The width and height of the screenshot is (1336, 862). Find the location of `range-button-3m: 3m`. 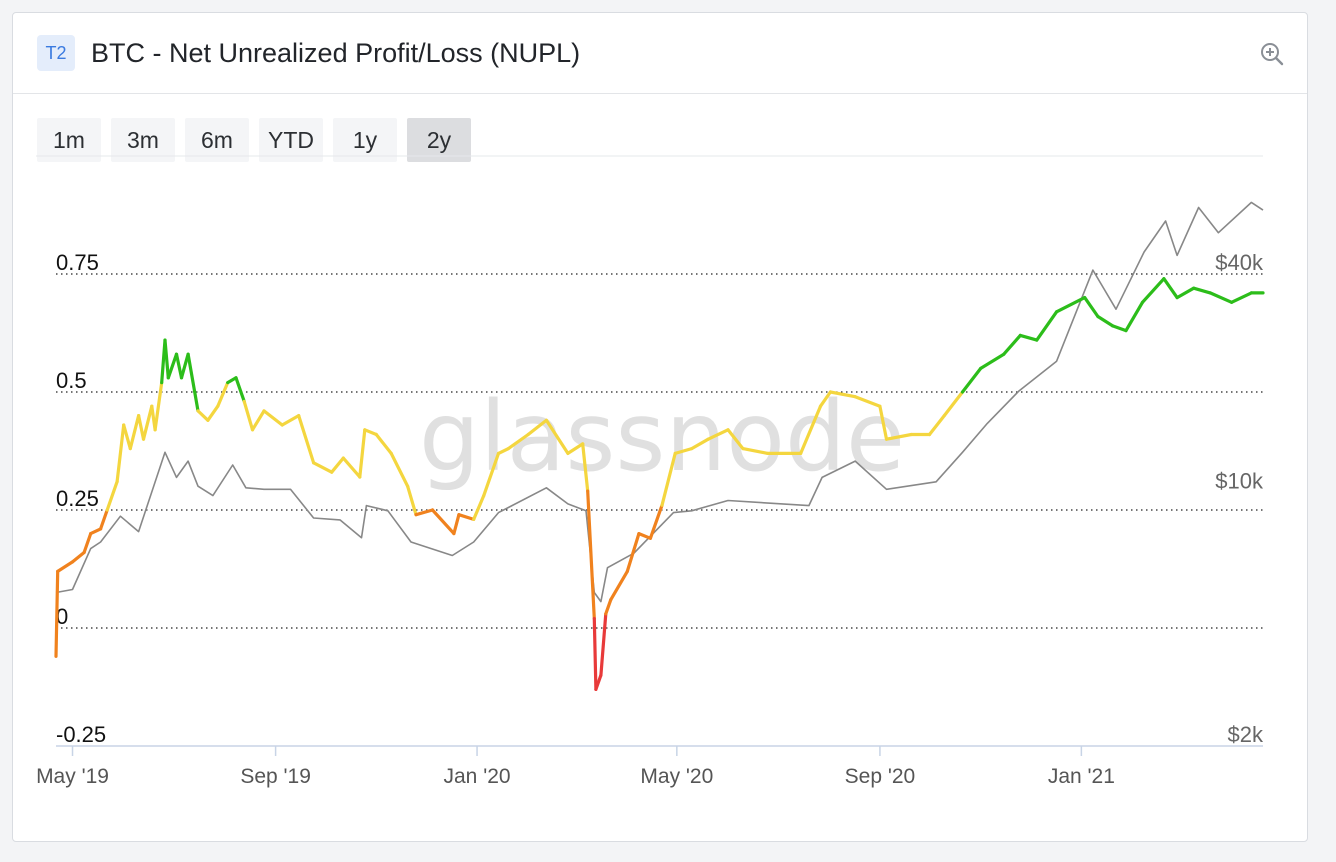

range-button-3m: 3m is located at coordinates (143, 140).